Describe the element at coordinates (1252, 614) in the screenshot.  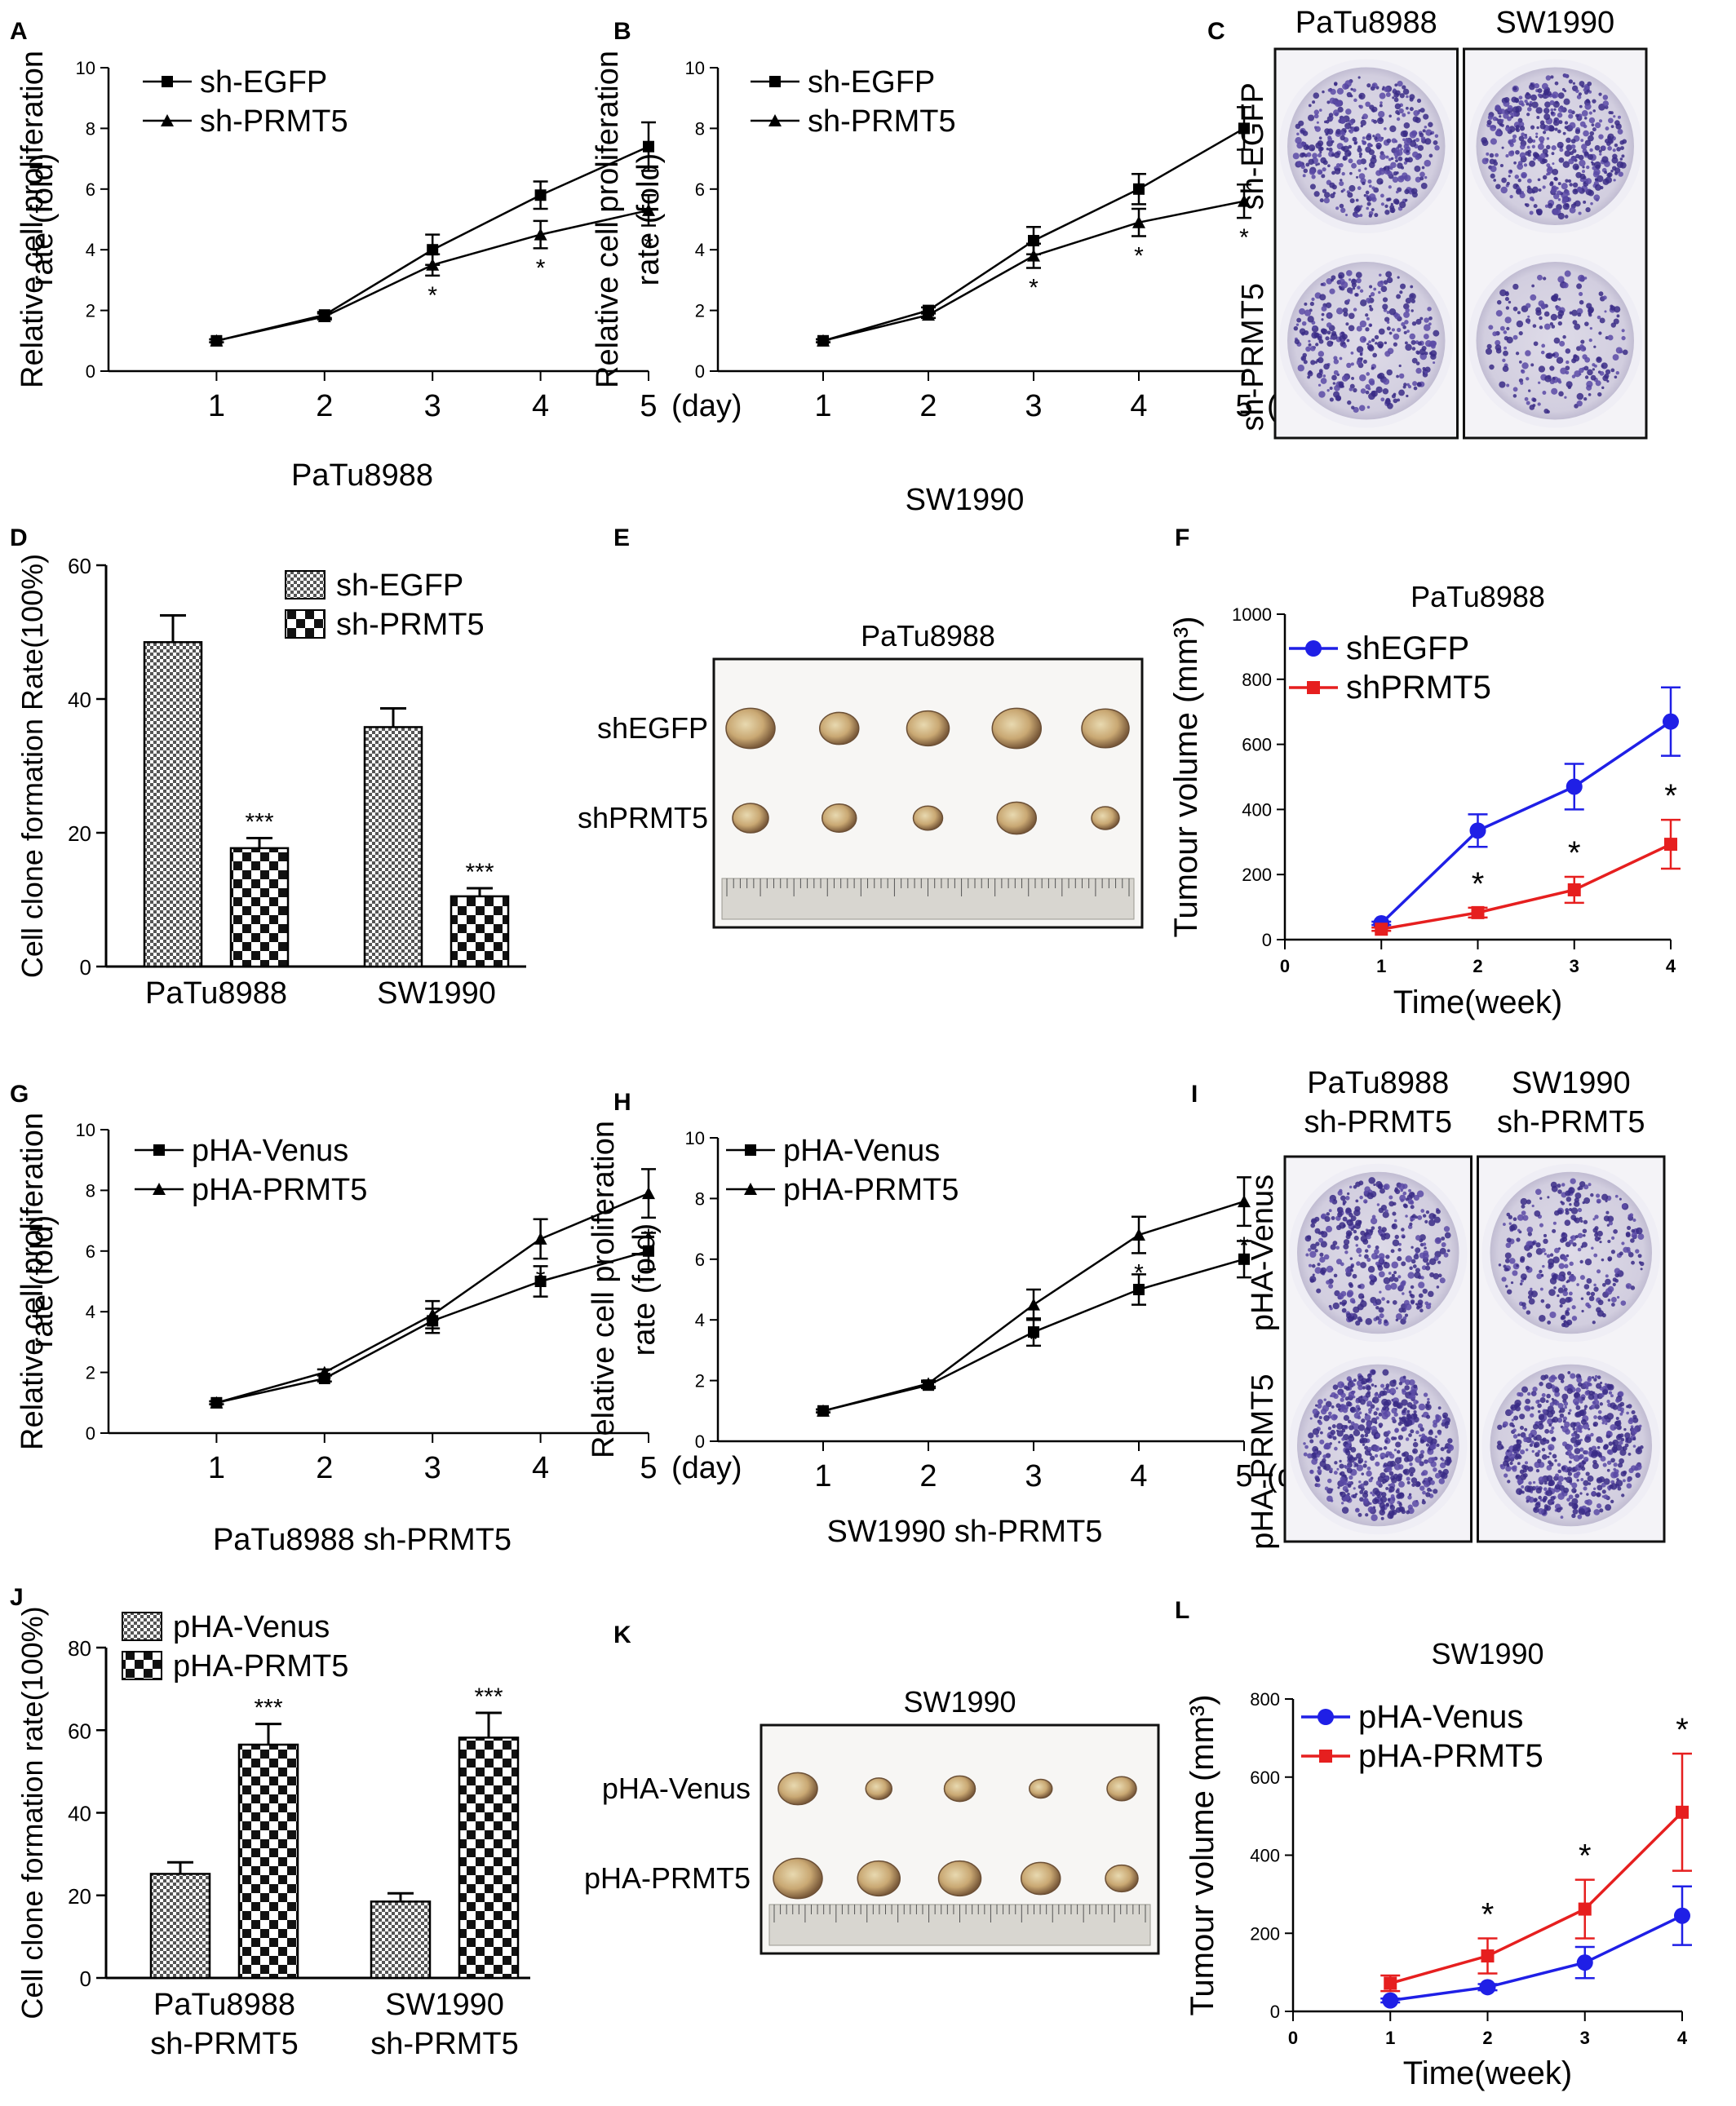
I see `y-tick-label: 1000` at that location.